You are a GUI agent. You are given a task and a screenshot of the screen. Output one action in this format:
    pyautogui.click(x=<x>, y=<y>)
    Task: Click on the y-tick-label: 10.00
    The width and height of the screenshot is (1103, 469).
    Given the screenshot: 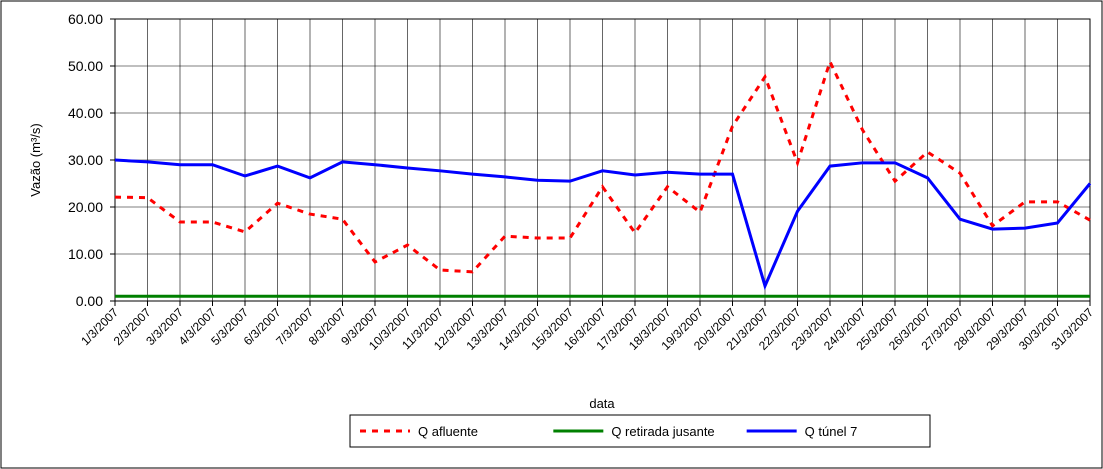 What is the action you would take?
    pyautogui.click(x=85, y=254)
    